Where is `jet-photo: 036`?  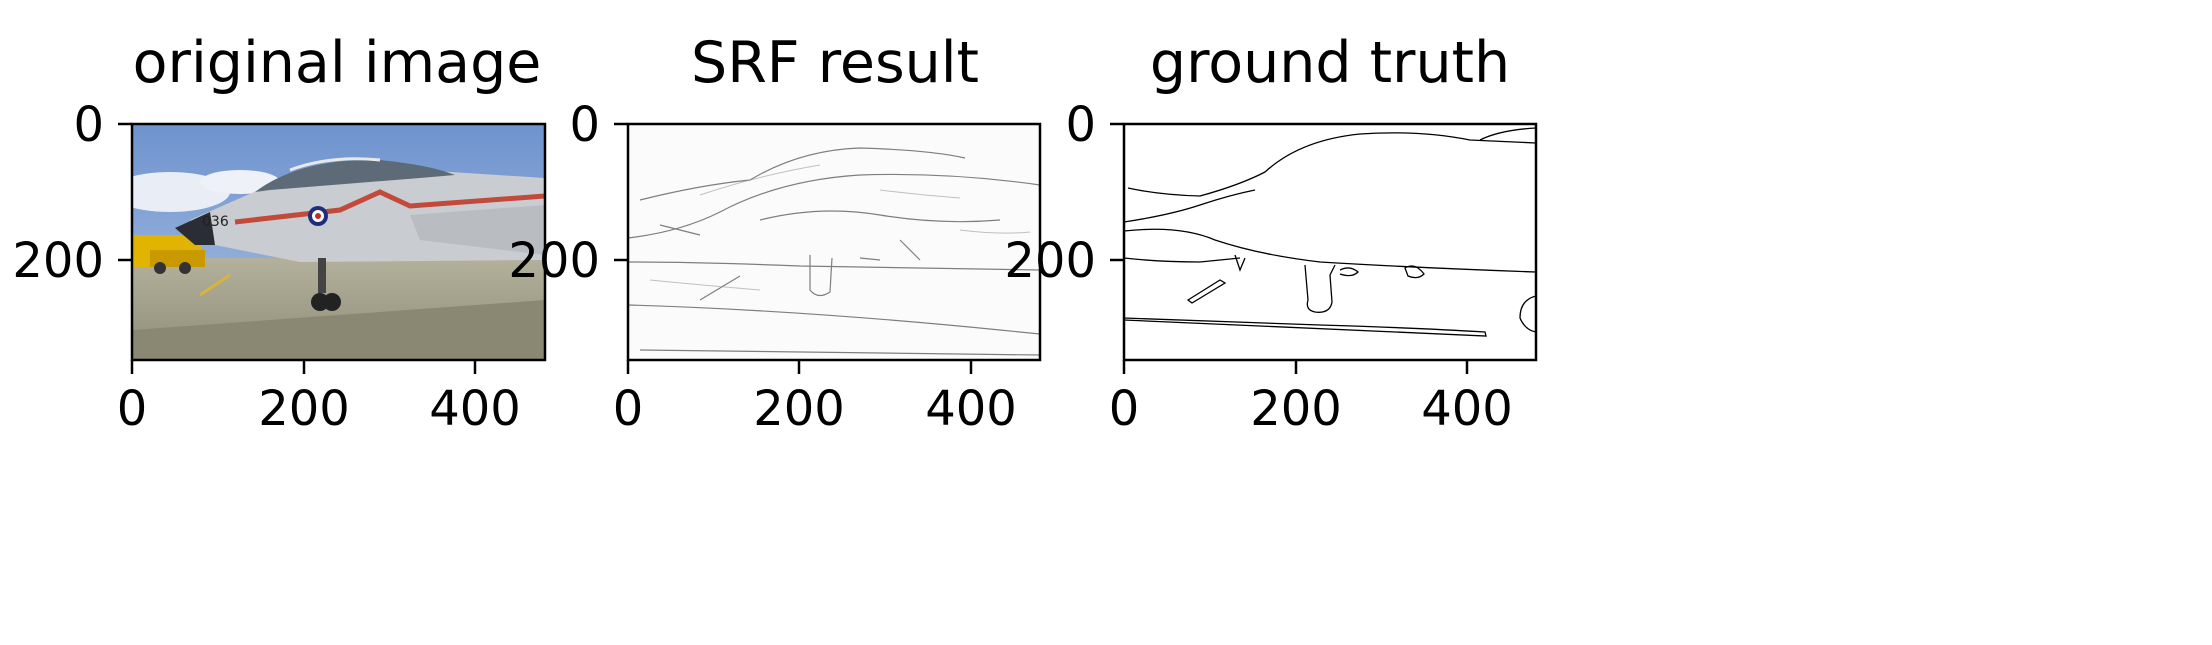 jet-photo: 036 is located at coordinates (338, 242).